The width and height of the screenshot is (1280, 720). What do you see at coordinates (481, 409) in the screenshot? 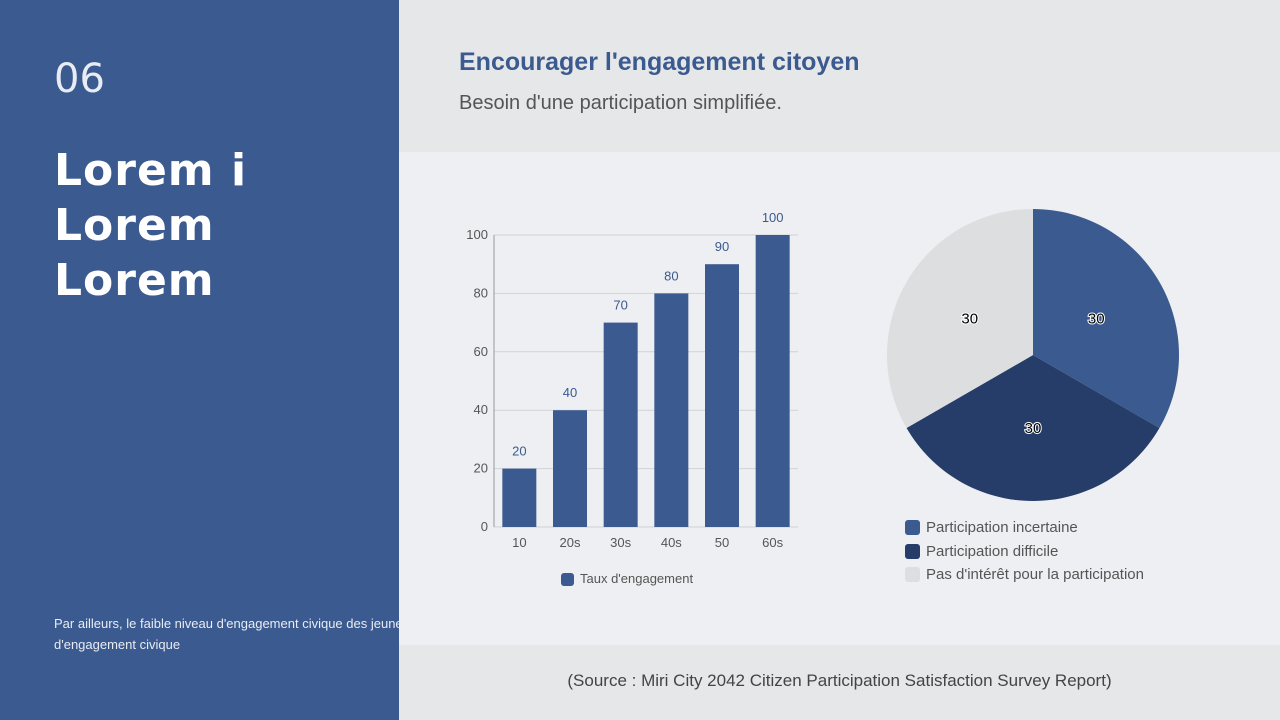
I see `y-tick-label: 40` at bounding box center [481, 409].